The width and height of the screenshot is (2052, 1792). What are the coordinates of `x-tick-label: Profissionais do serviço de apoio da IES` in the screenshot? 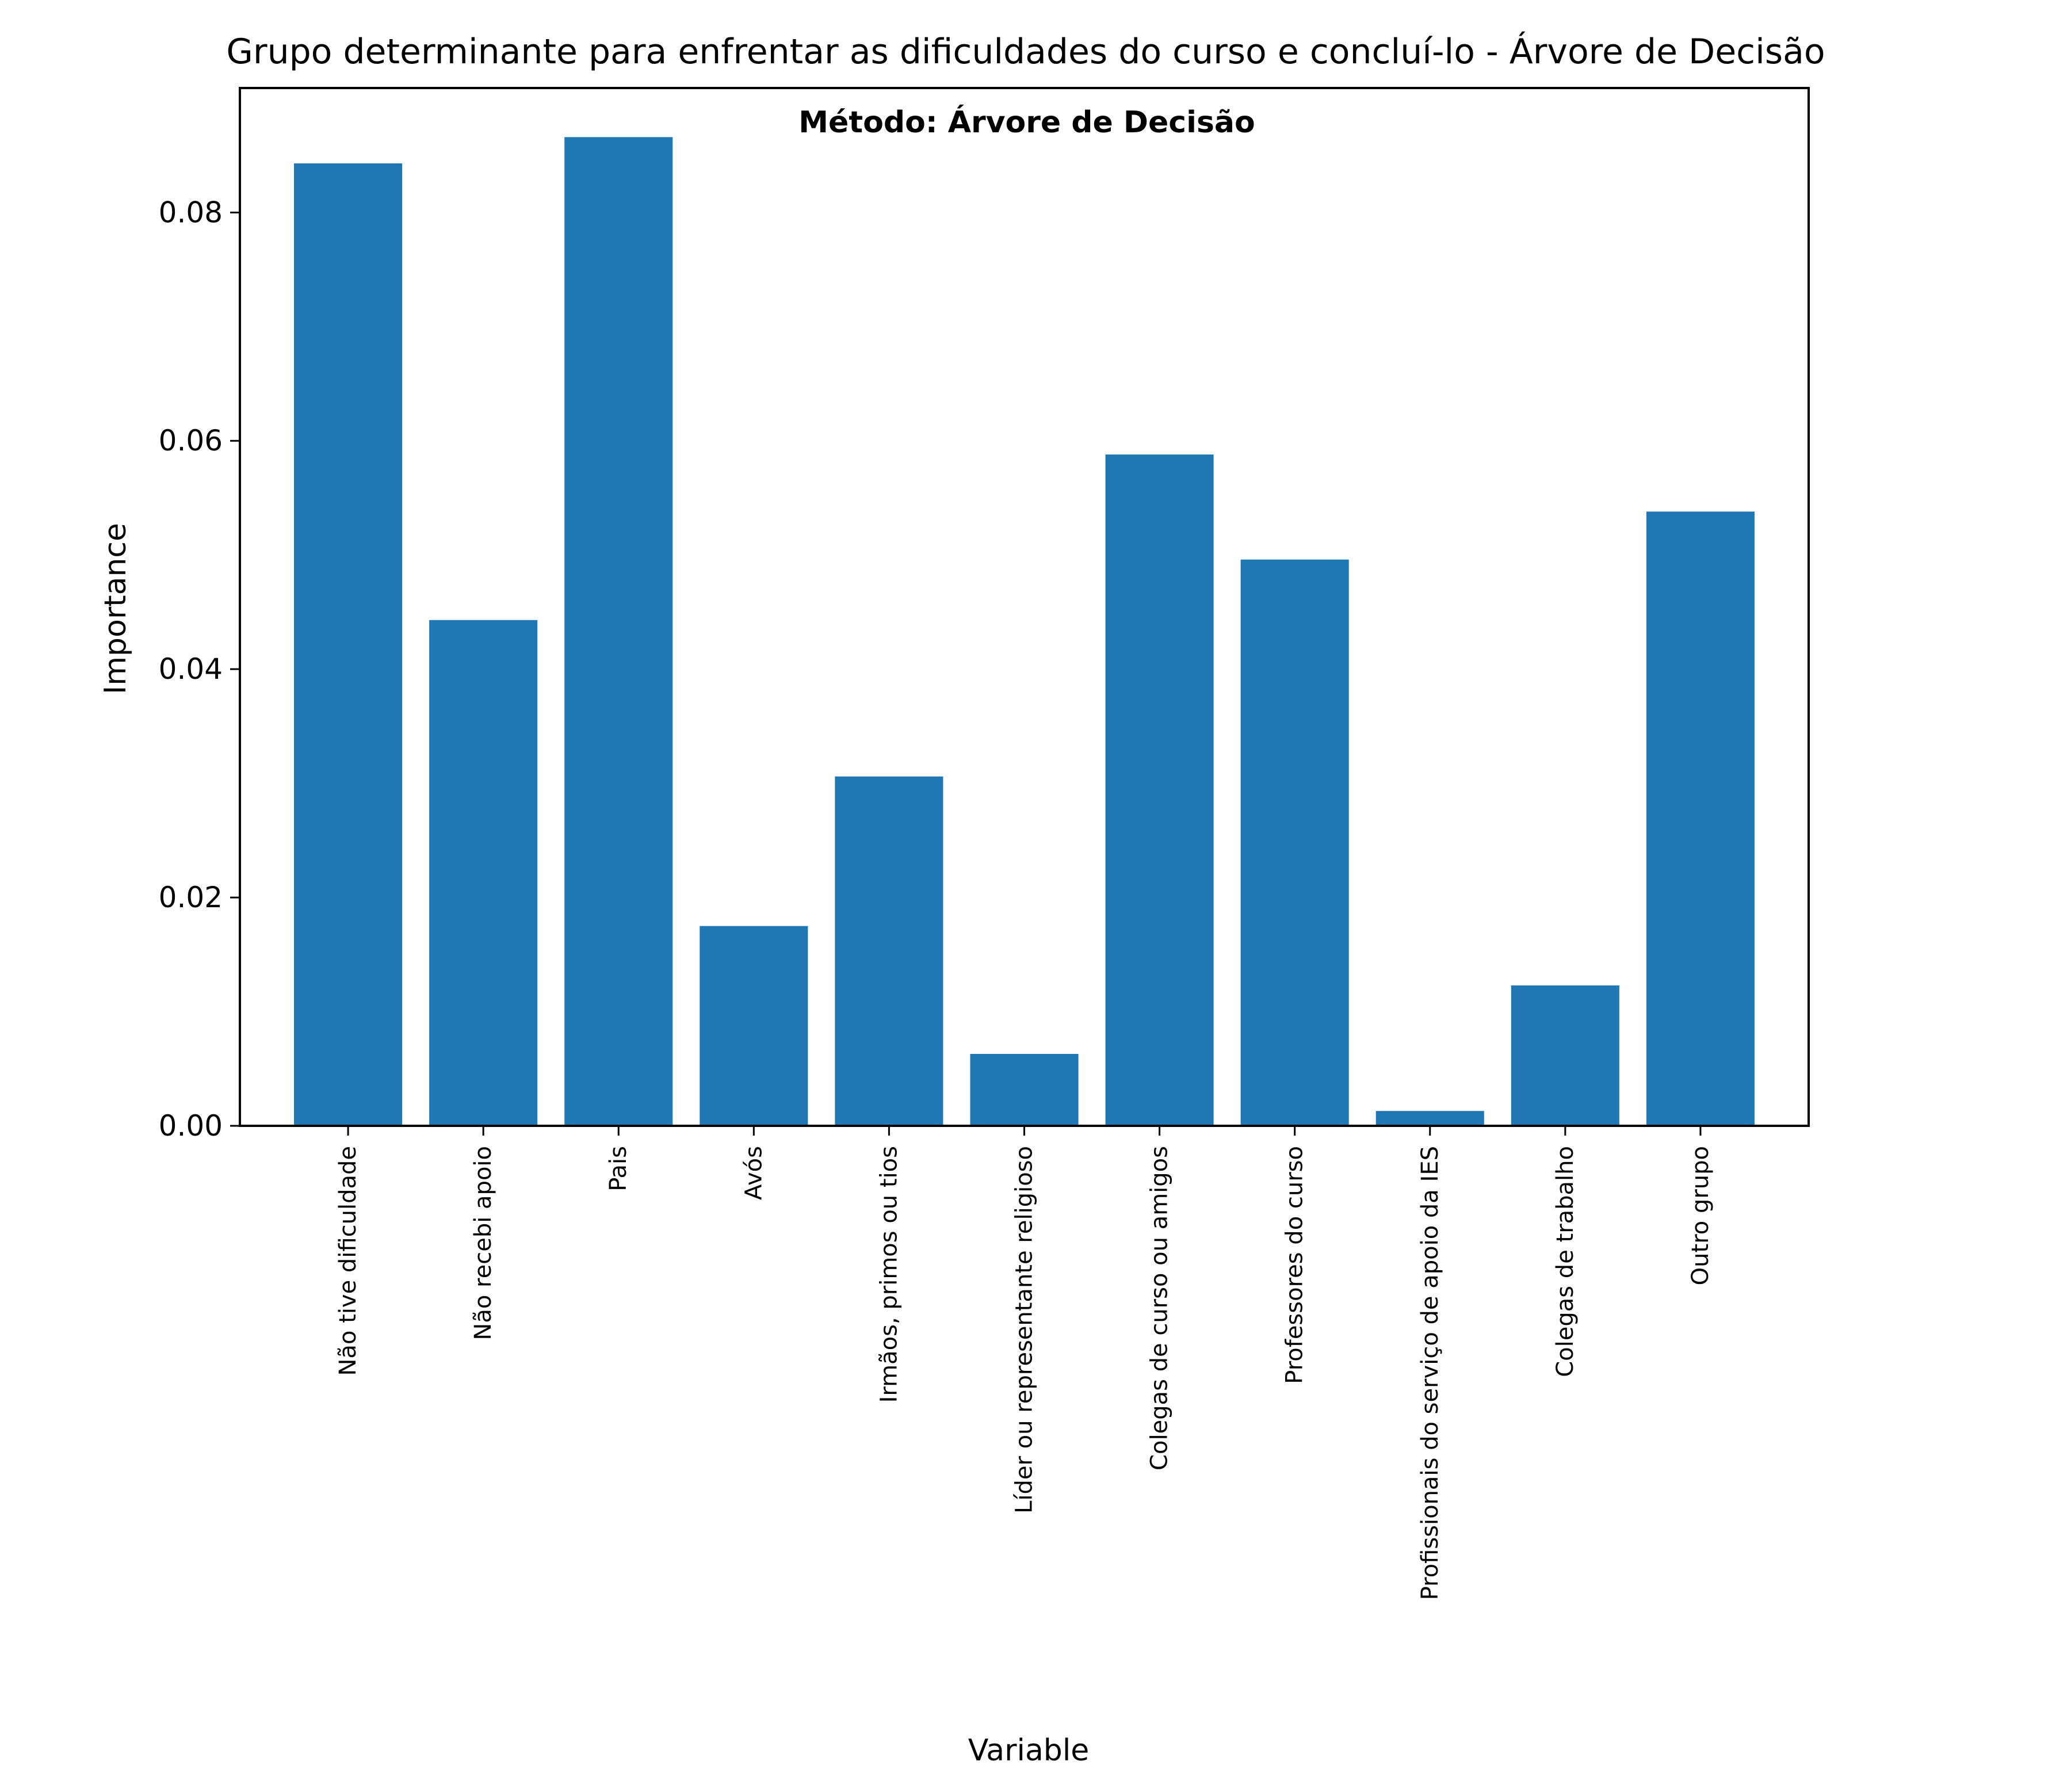 It's located at (1430, 1373).